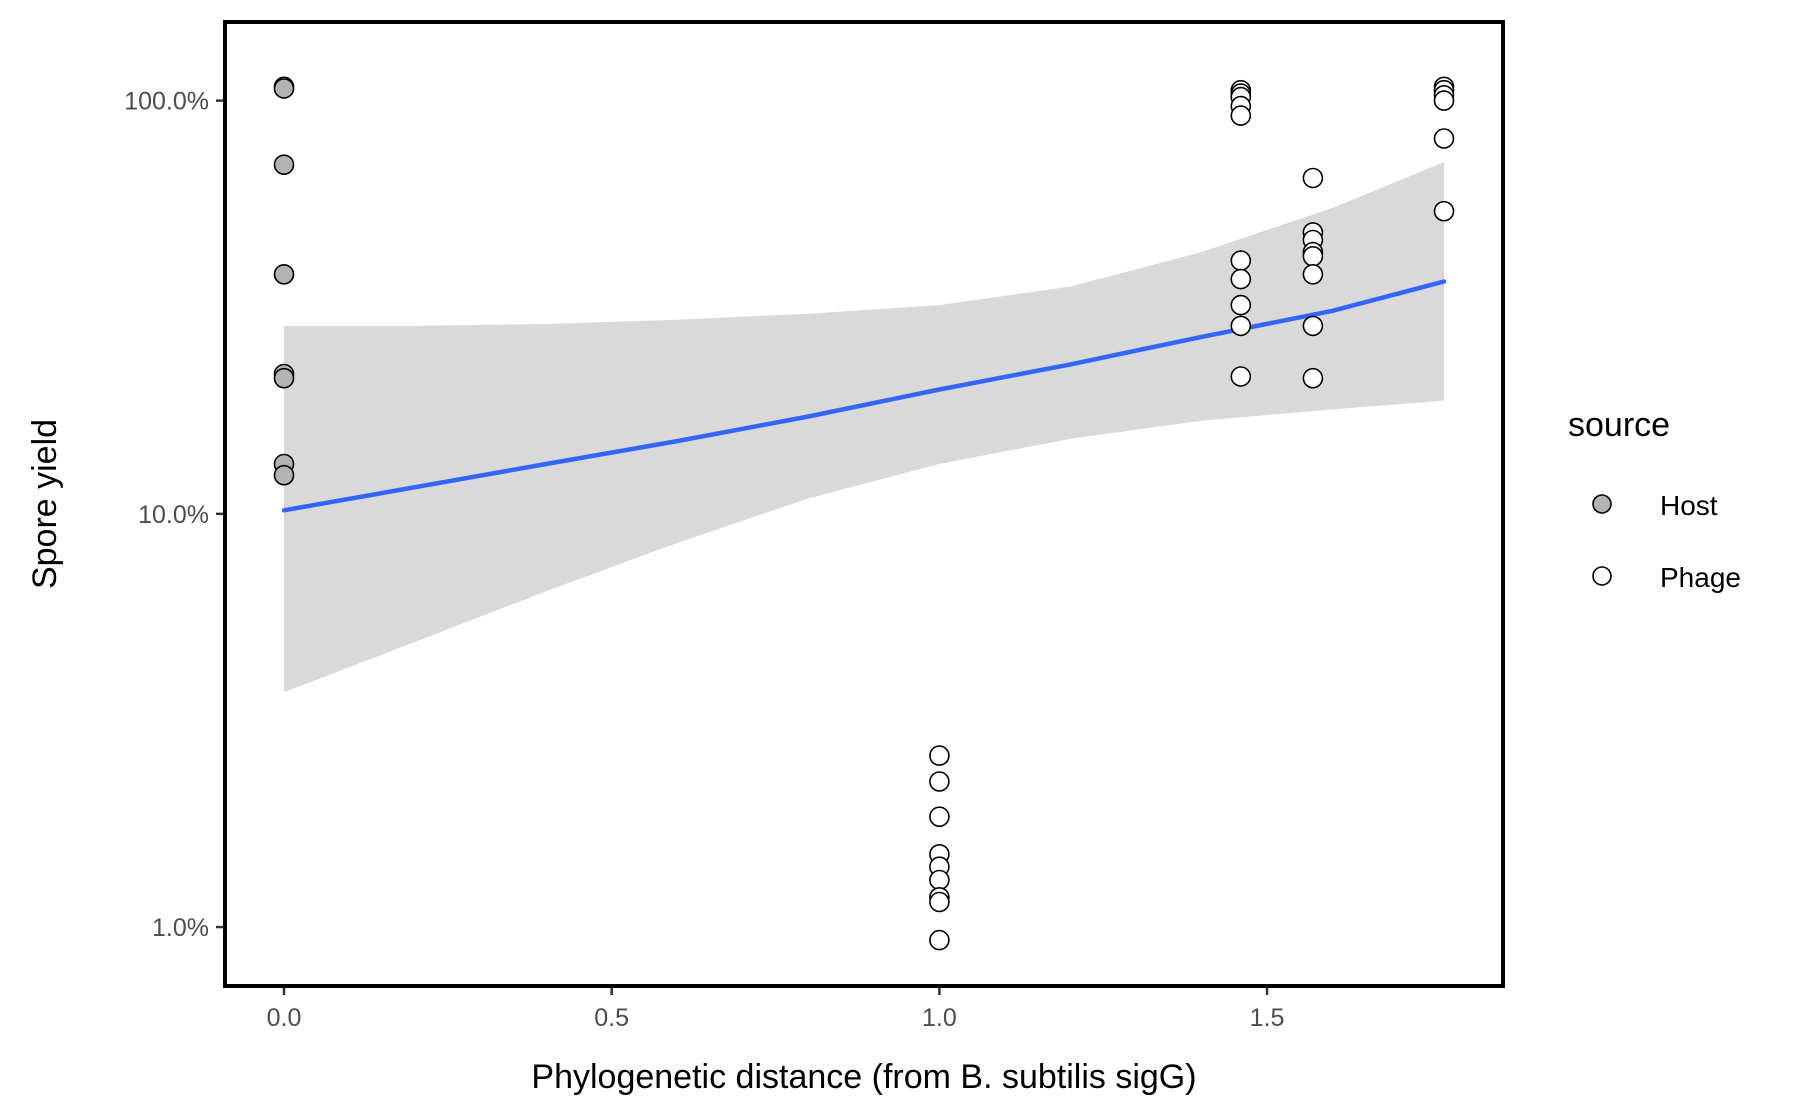 This screenshot has height=1113, width=1800. I want to click on legend-label-host: Host, so click(1689, 505).